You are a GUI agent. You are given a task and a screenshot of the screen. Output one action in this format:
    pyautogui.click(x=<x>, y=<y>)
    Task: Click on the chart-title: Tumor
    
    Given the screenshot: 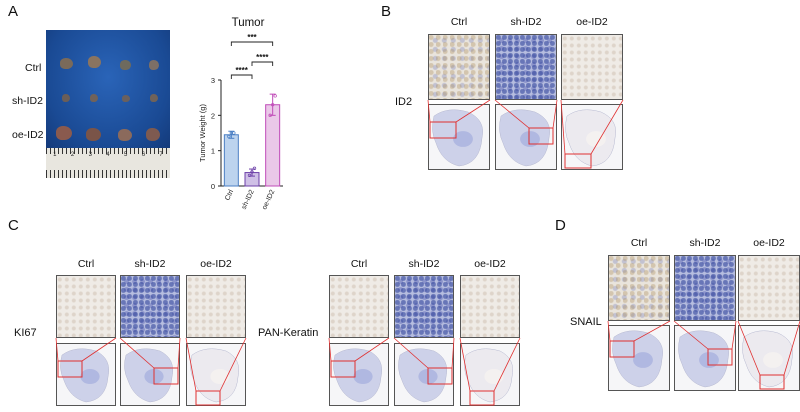 What is the action you would take?
    pyautogui.click(x=248, y=23)
    